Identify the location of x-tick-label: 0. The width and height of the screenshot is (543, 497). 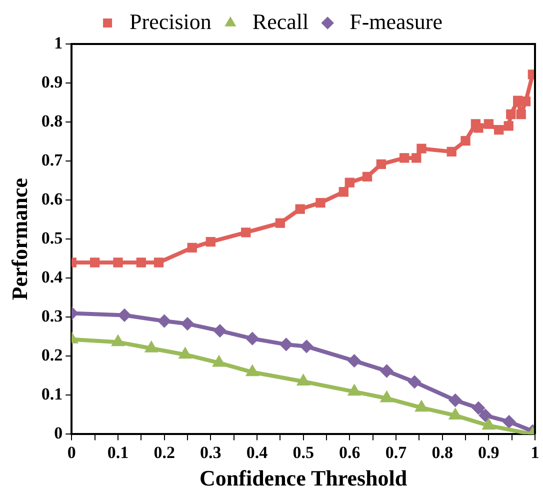
(71, 452).